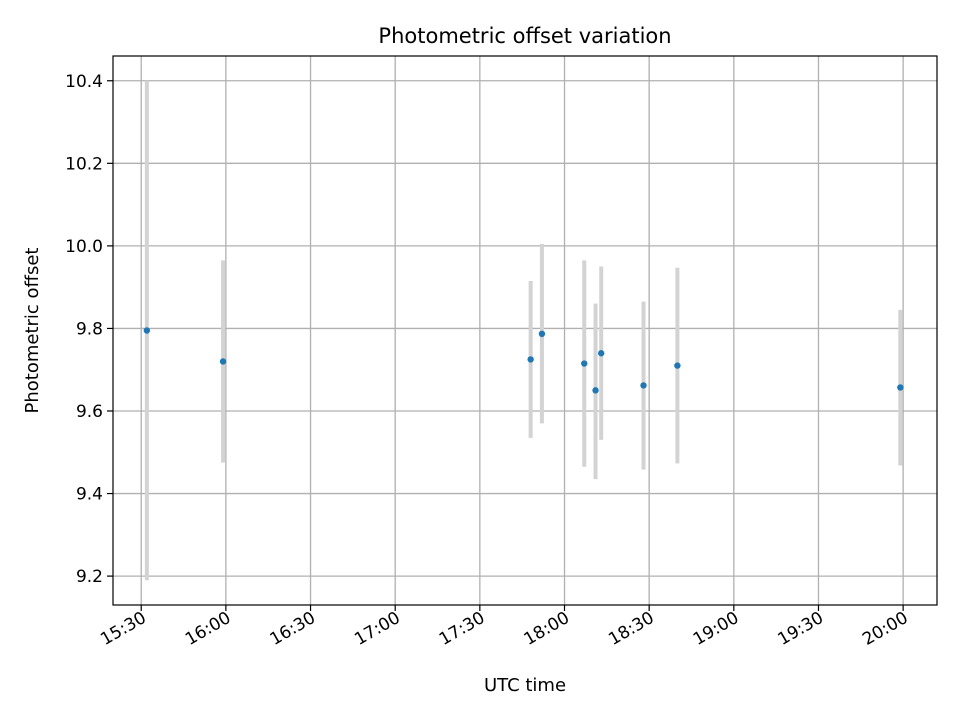  What do you see at coordinates (89, 412) in the screenshot?
I see `y-tick-label: 9.6` at bounding box center [89, 412].